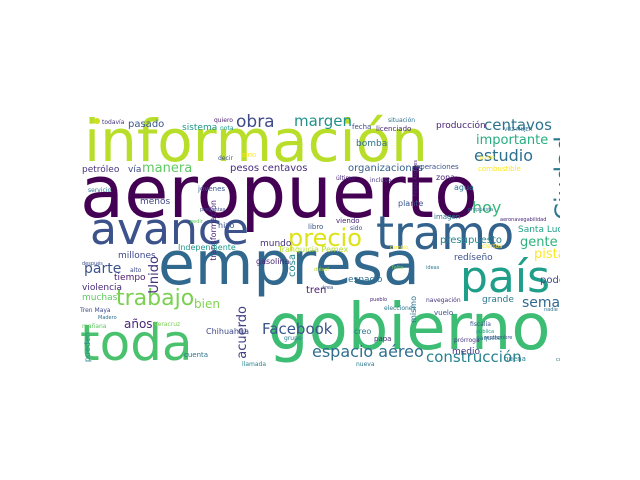  I want to click on word-chihuahua: Chihuahua, so click(227, 331).